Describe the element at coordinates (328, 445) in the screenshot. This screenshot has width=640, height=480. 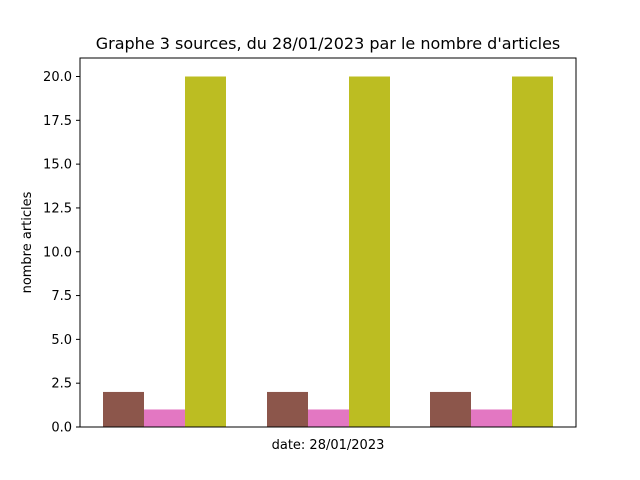
I see `x-axis-label: date: 28/01/2023` at that location.